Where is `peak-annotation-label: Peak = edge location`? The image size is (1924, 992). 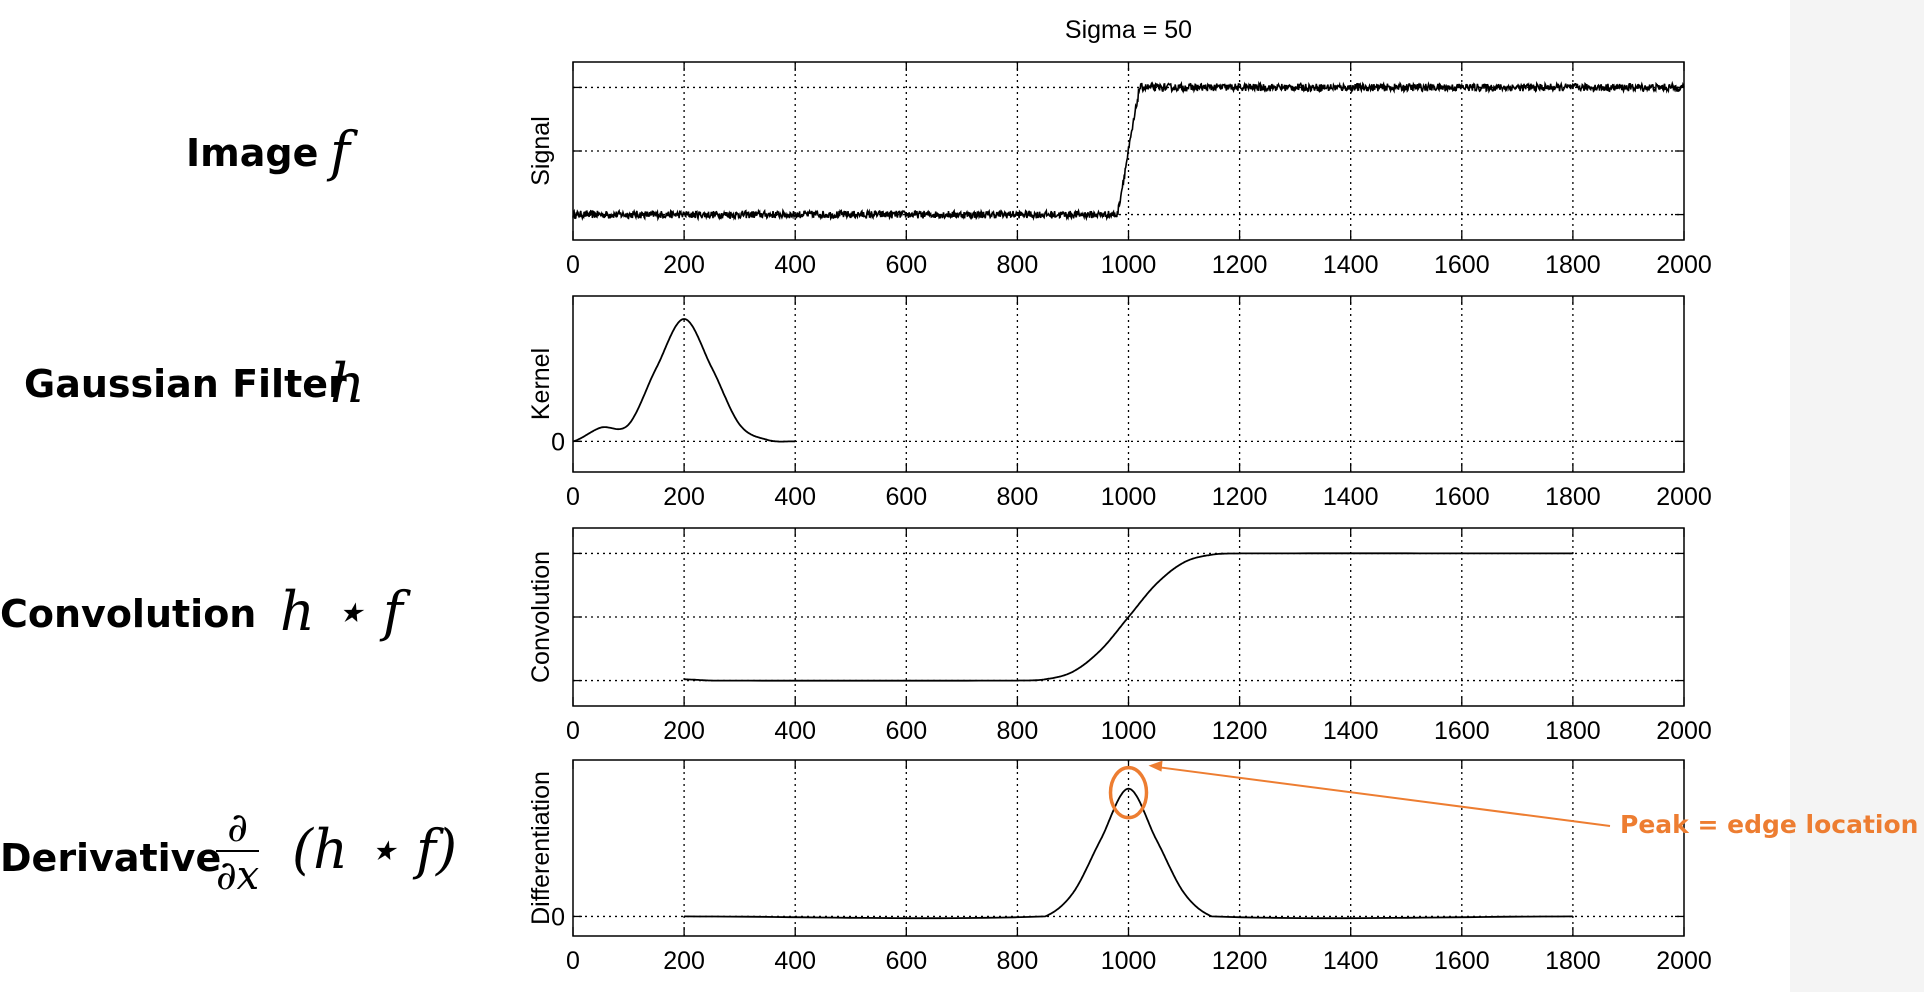
peak-annotation-label: Peak = edge location is located at coordinates (1769, 824).